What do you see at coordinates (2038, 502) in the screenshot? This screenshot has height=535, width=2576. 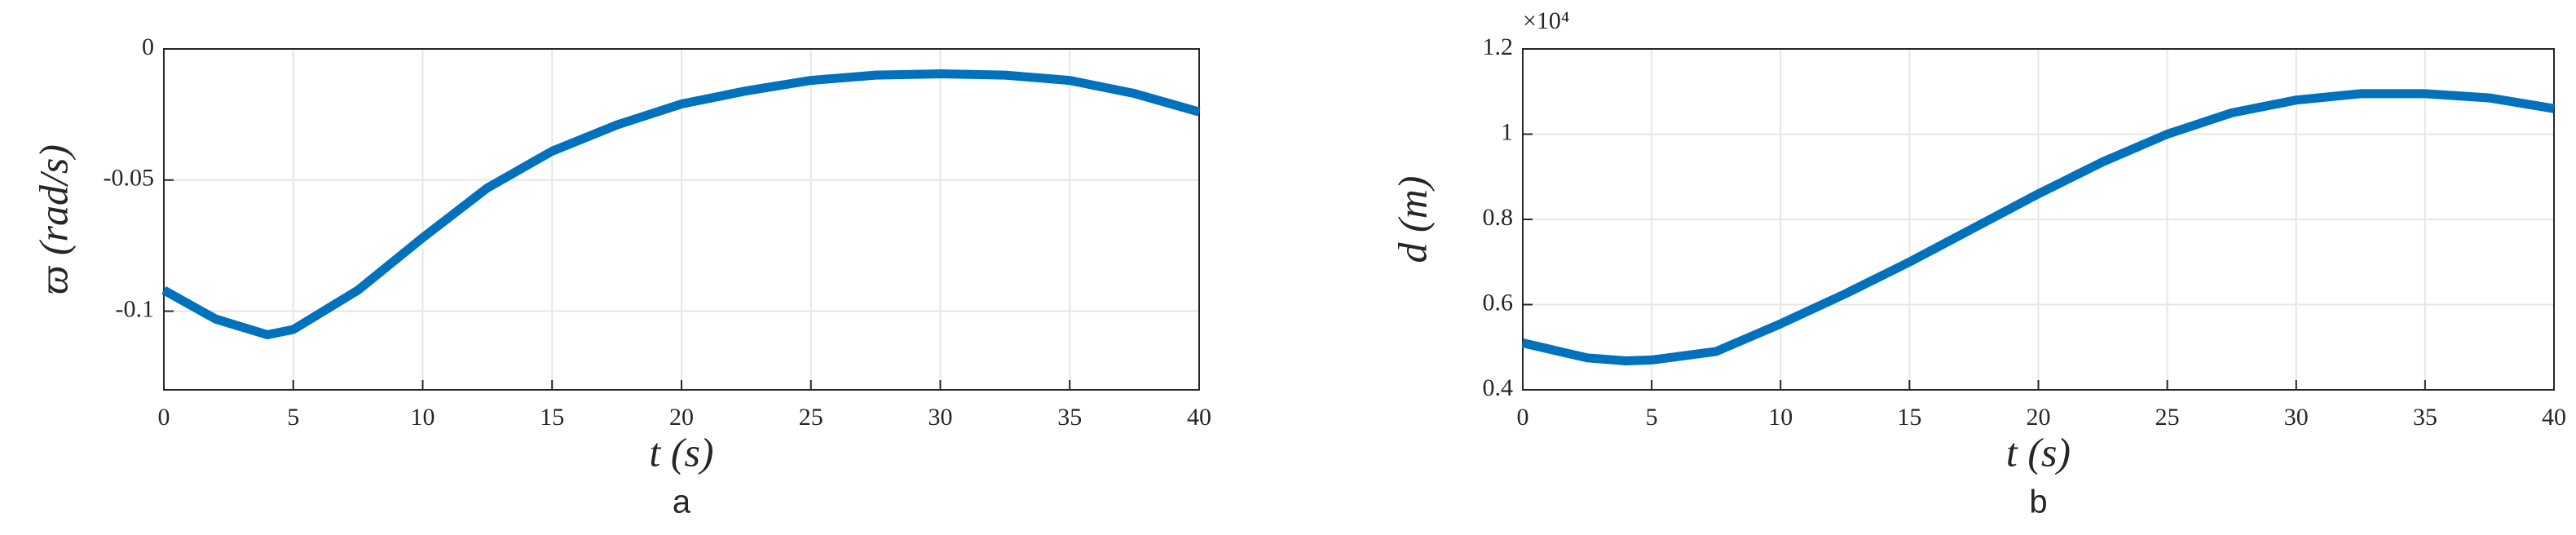 I see `subplot-label: b` at bounding box center [2038, 502].